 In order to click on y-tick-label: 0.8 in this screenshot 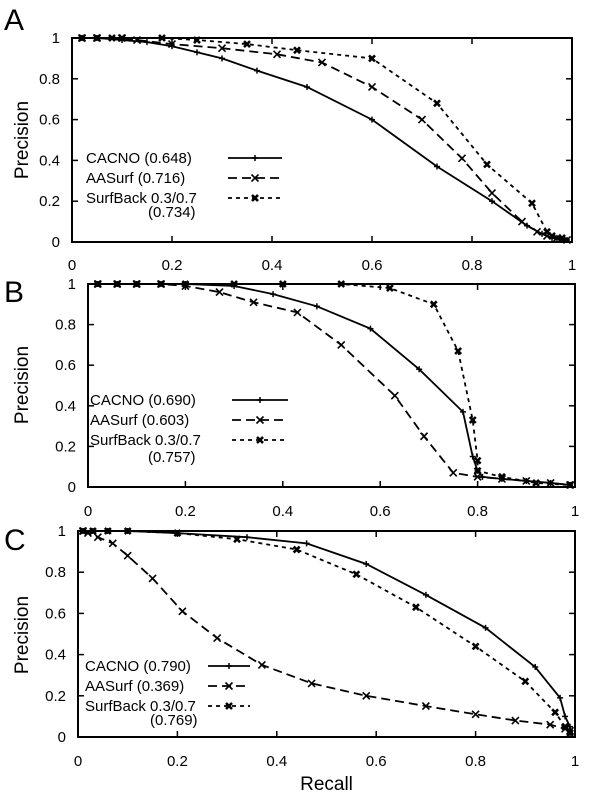, I will do `click(55, 572)`.